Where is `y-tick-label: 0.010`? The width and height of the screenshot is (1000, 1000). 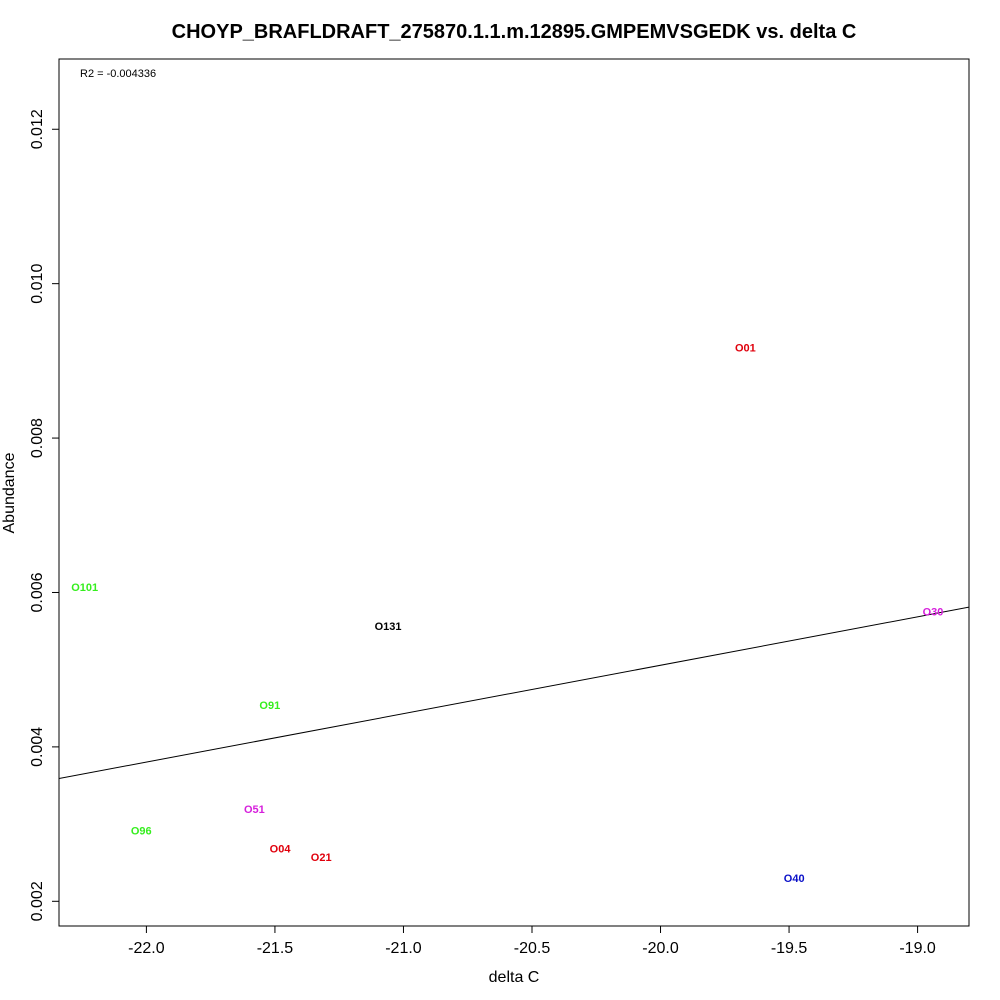 y-tick-label: 0.010 is located at coordinates (37, 284).